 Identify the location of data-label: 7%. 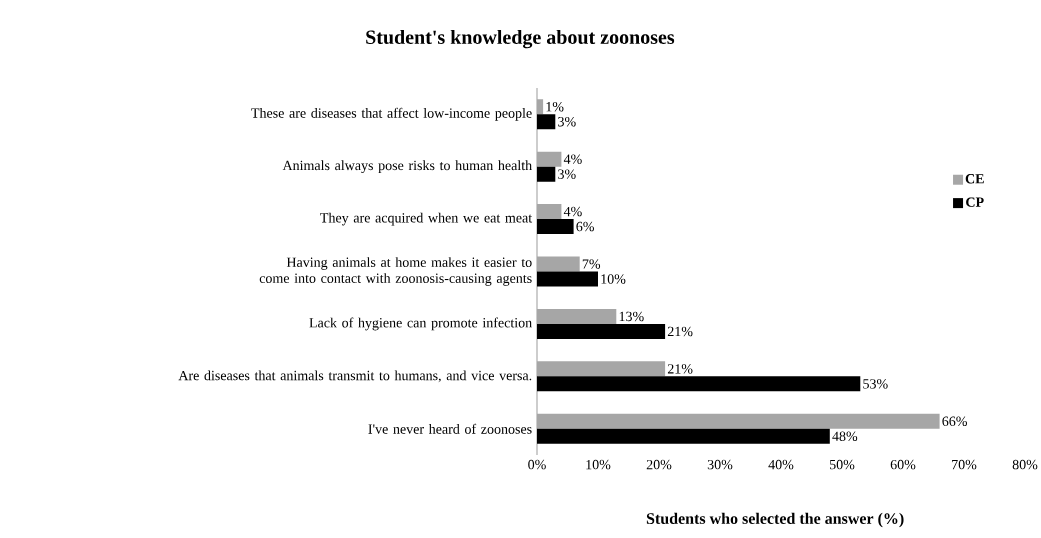
(591, 264).